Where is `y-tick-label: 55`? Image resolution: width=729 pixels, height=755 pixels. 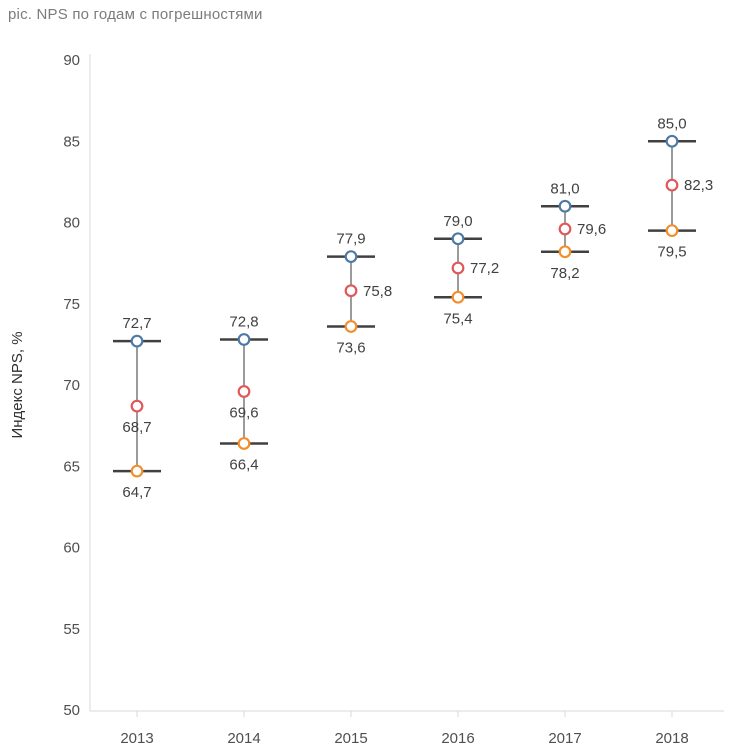 y-tick-label: 55 is located at coordinates (71, 629).